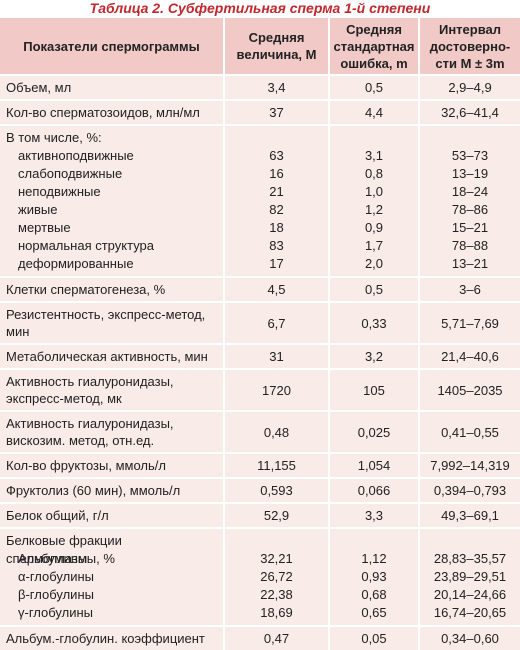 Image resolution: width=520 pixels, height=650 pixels. What do you see at coordinates (276, 490) in the screenshot?
I see `cell: 0,593` at bounding box center [276, 490].